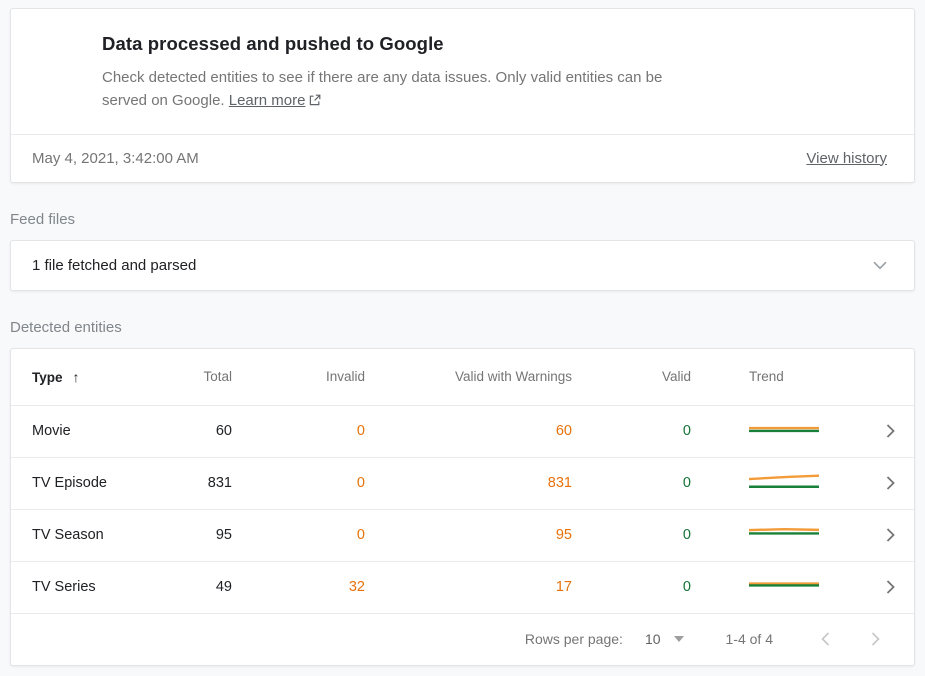  Describe the element at coordinates (43, 219) in the screenshot. I see `feed-files-section-label: Feed files` at that location.